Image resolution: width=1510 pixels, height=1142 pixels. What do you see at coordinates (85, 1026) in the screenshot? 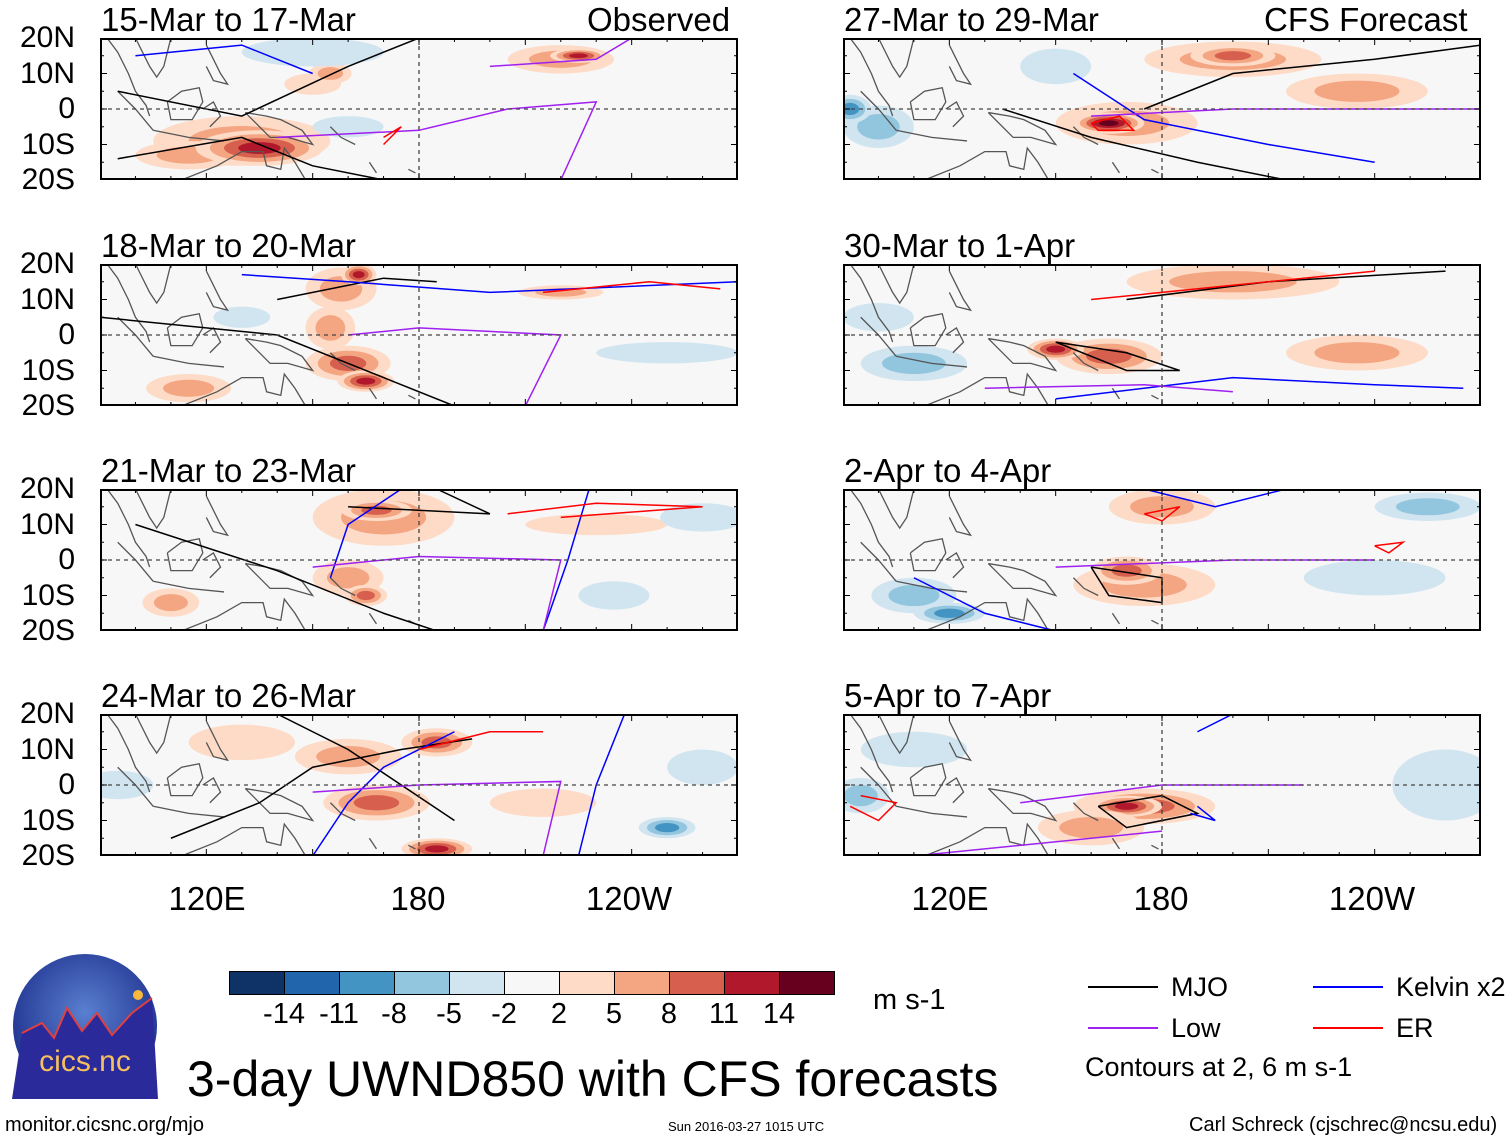
I see `cics-logo: cics.nc` at bounding box center [85, 1026].